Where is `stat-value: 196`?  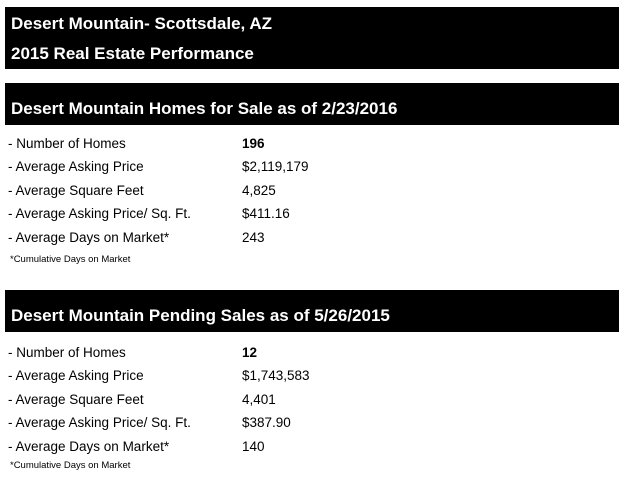 stat-value: 196 is located at coordinates (253, 143).